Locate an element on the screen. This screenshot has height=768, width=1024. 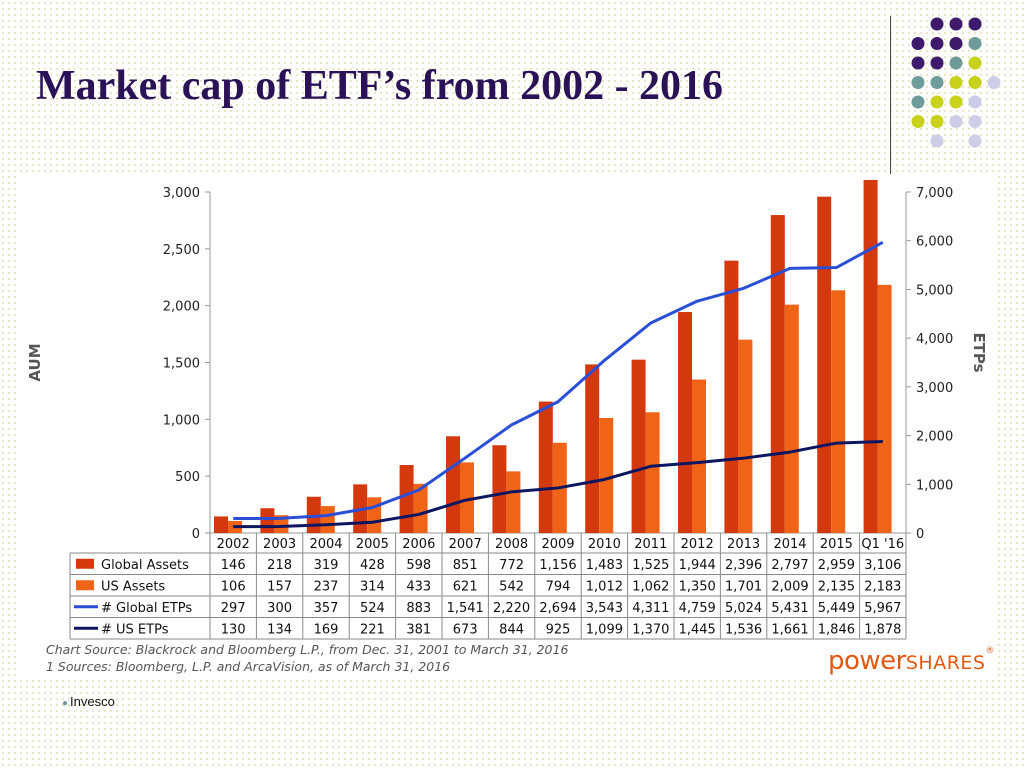
table-value: 2,220 is located at coordinates (511, 608).